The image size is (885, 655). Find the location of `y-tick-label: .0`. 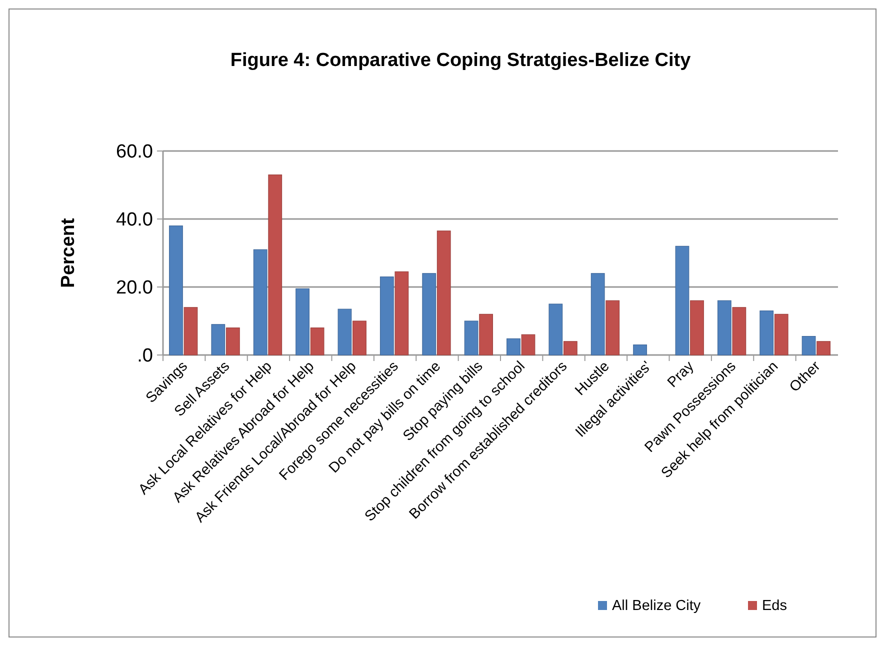

y-tick-label: .0 is located at coordinates (145, 356).